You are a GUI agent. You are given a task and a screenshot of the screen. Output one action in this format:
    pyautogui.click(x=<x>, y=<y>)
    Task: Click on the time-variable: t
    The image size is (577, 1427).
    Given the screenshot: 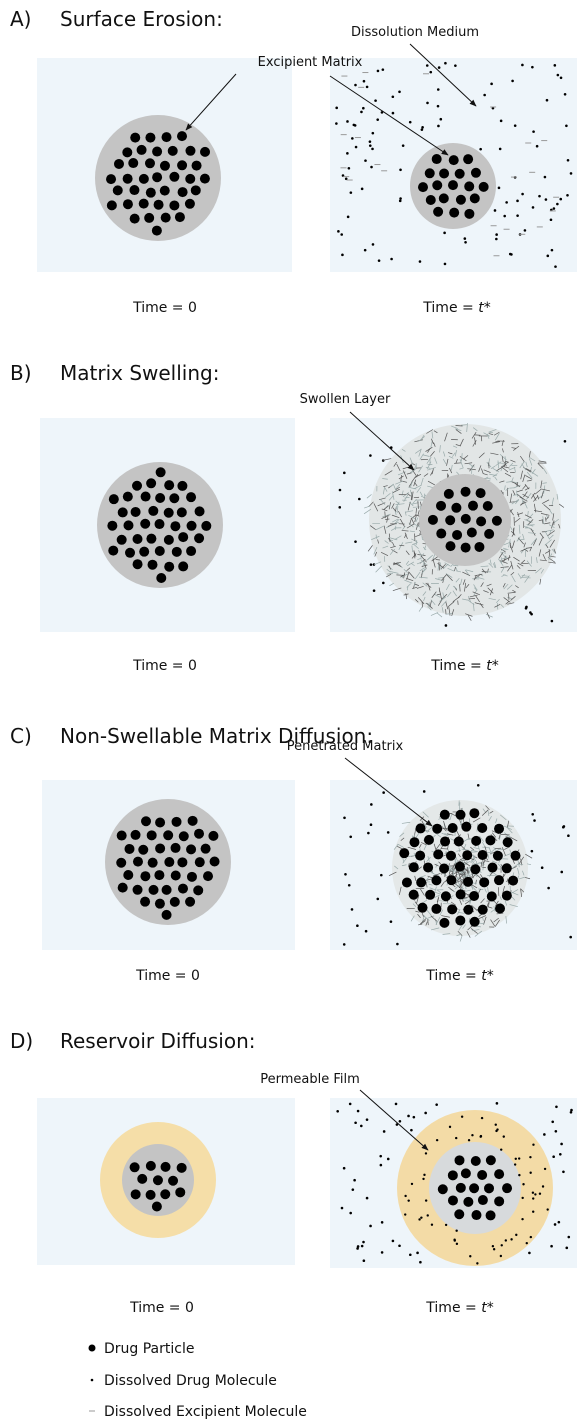 What is the action you would take?
    pyautogui.click(x=489, y=666)
    